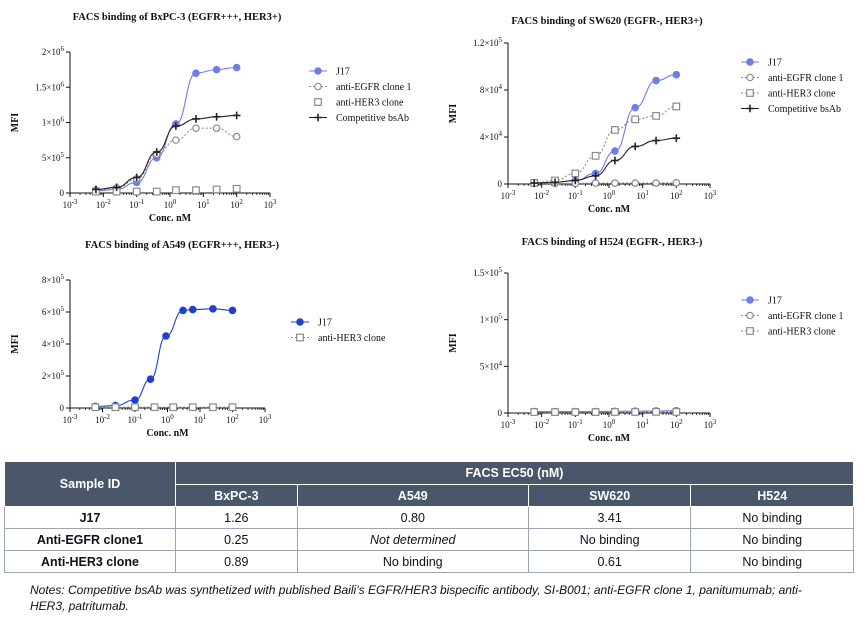 Image resolution: width=865 pixels, height=620 pixels. What do you see at coordinates (491, 89) in the screenshot?
I see `y-tick-label: 8×10⁴` at bounding box center [491, 89].